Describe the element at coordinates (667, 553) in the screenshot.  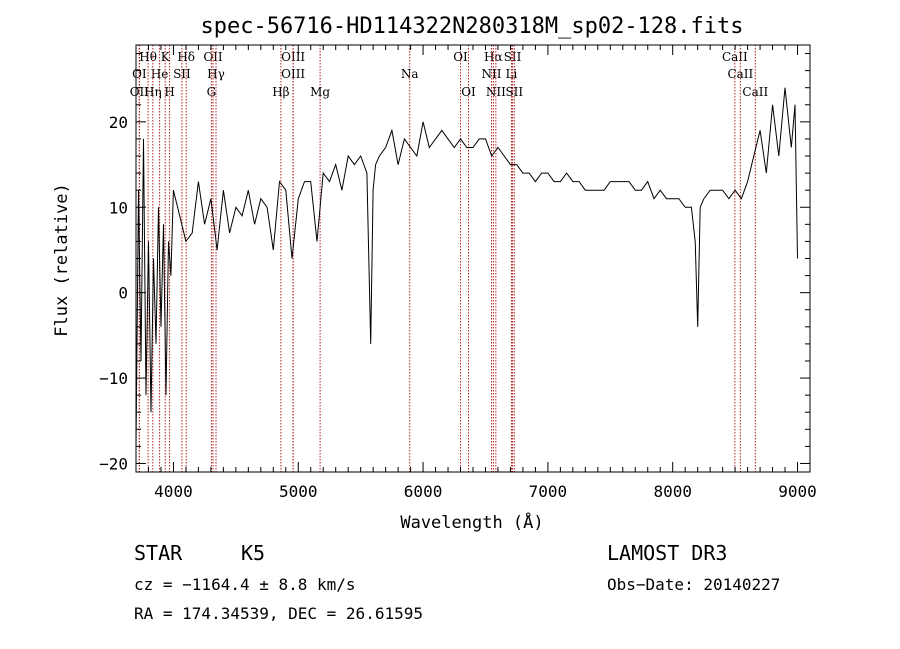
I see `survey-name: LAMOST DR3` at that location.